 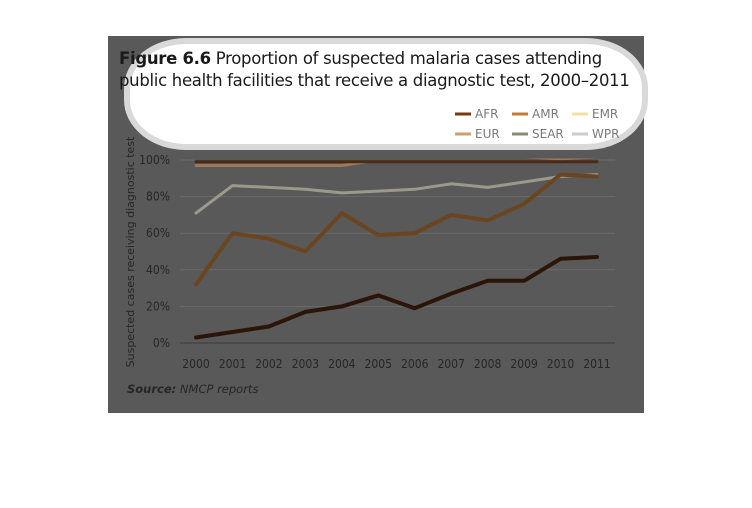 I want to click on legend-label-amr: AMR, so click(x=545, y=114).